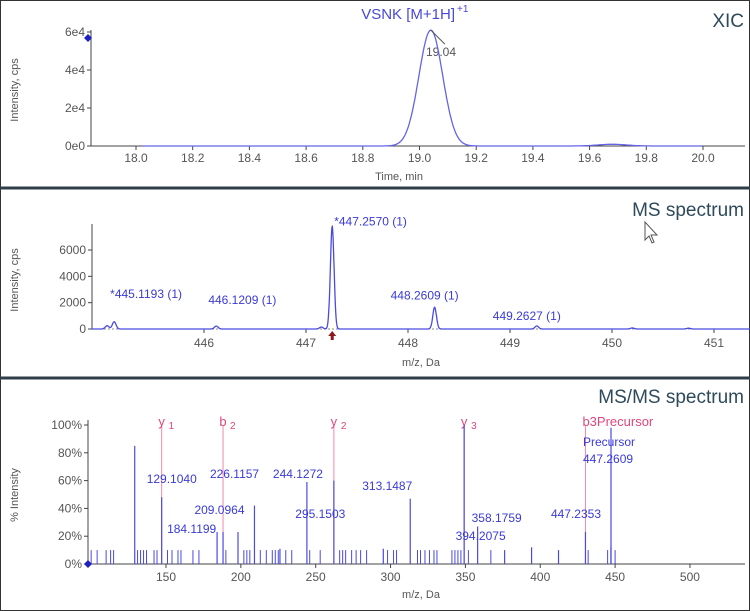 The width and height of the screenshot is (750, 611). I want to click on x-tick-label: 19.2, so click(477, 158).